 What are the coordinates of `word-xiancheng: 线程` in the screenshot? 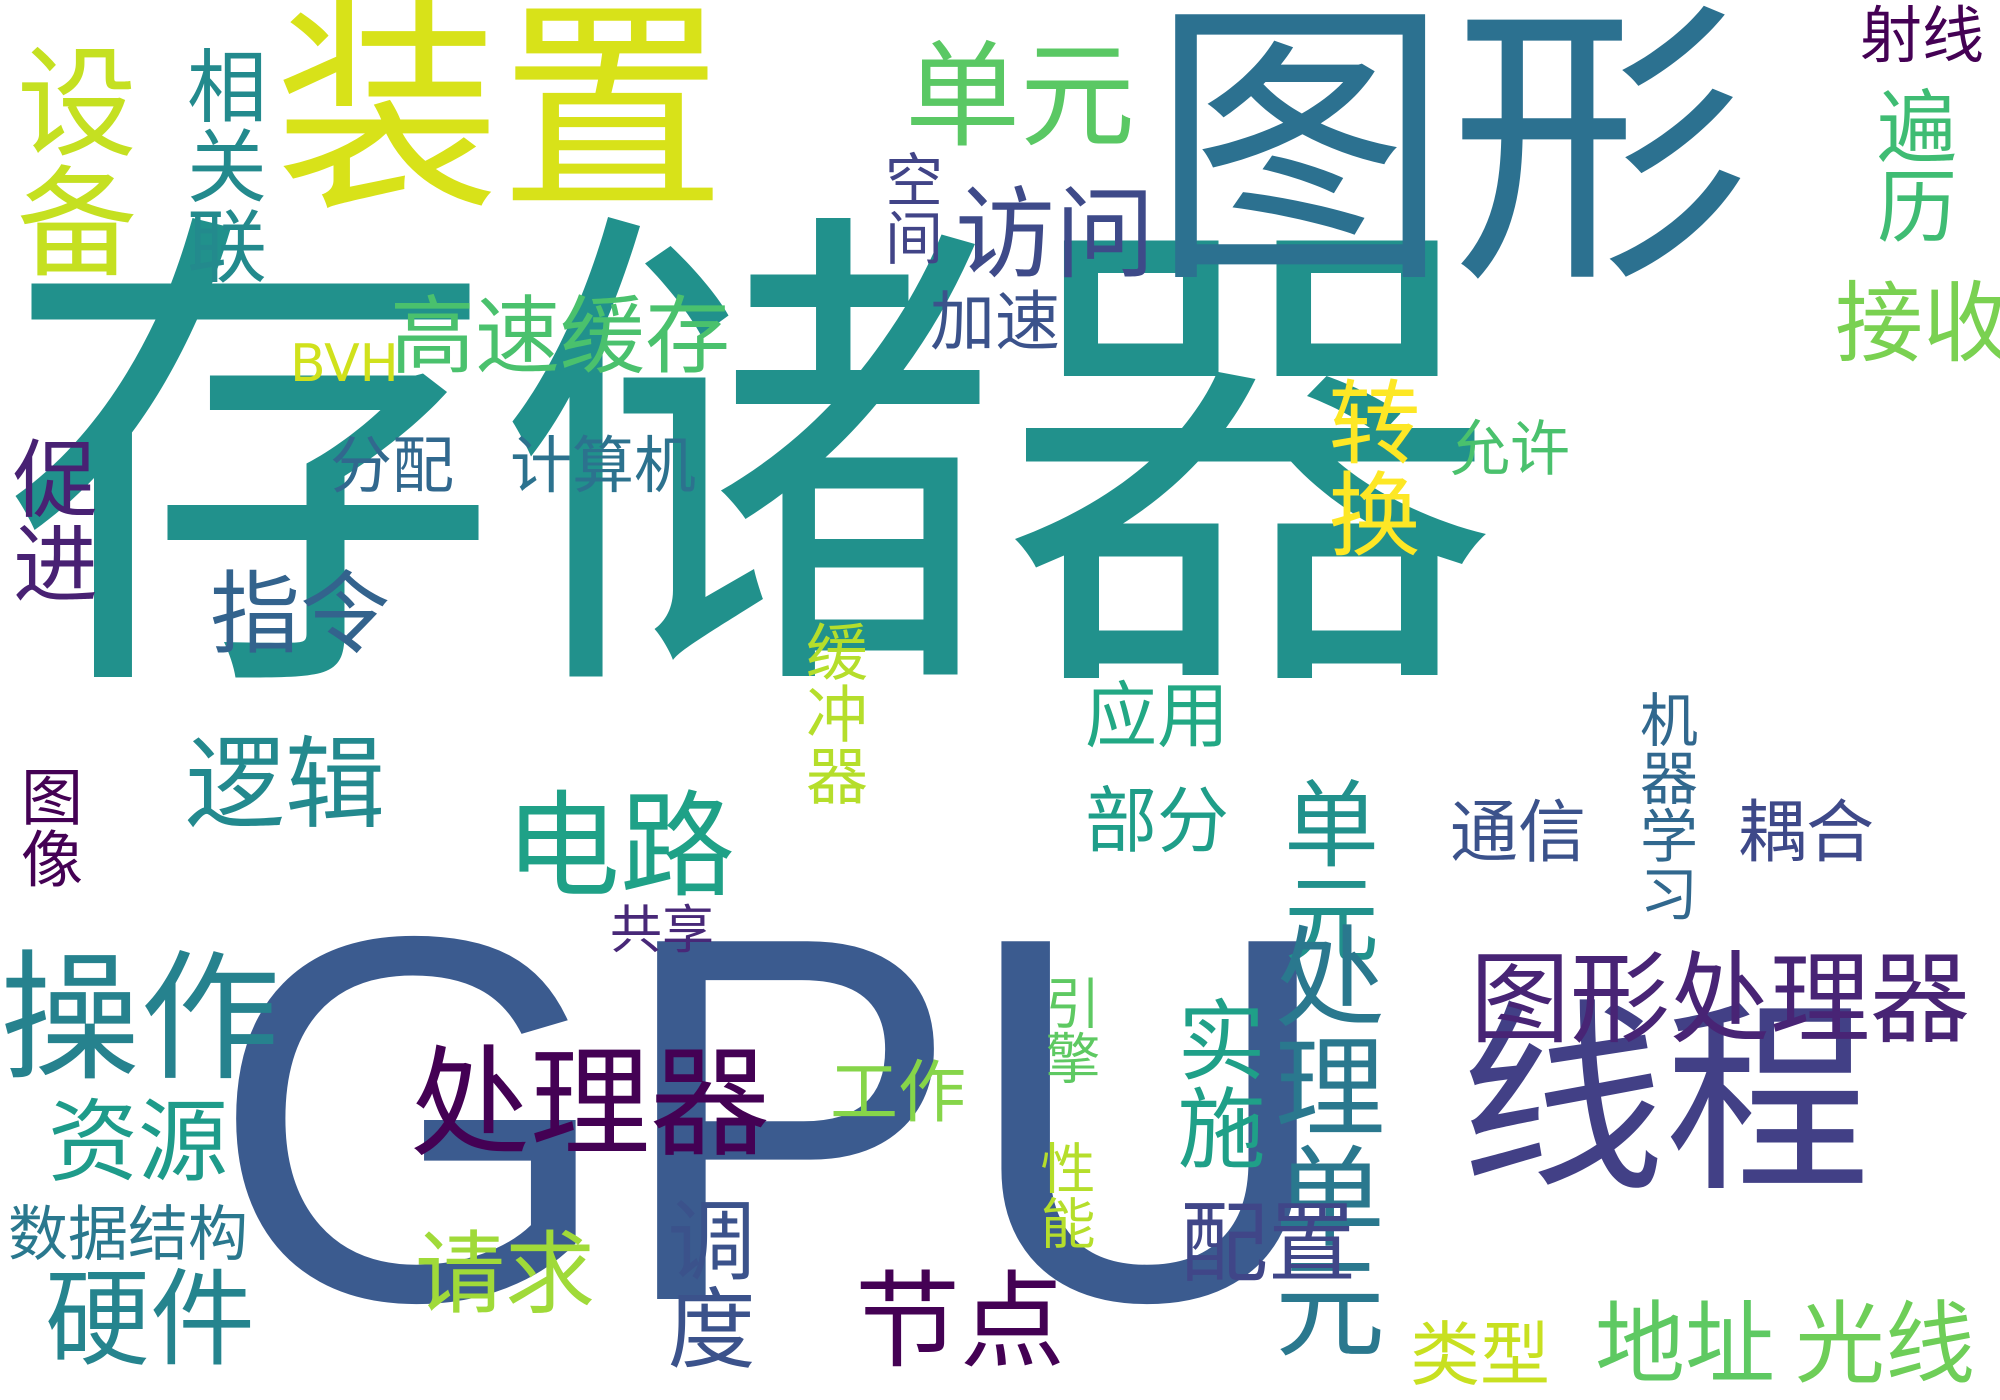 It's located at (1665, 1102).